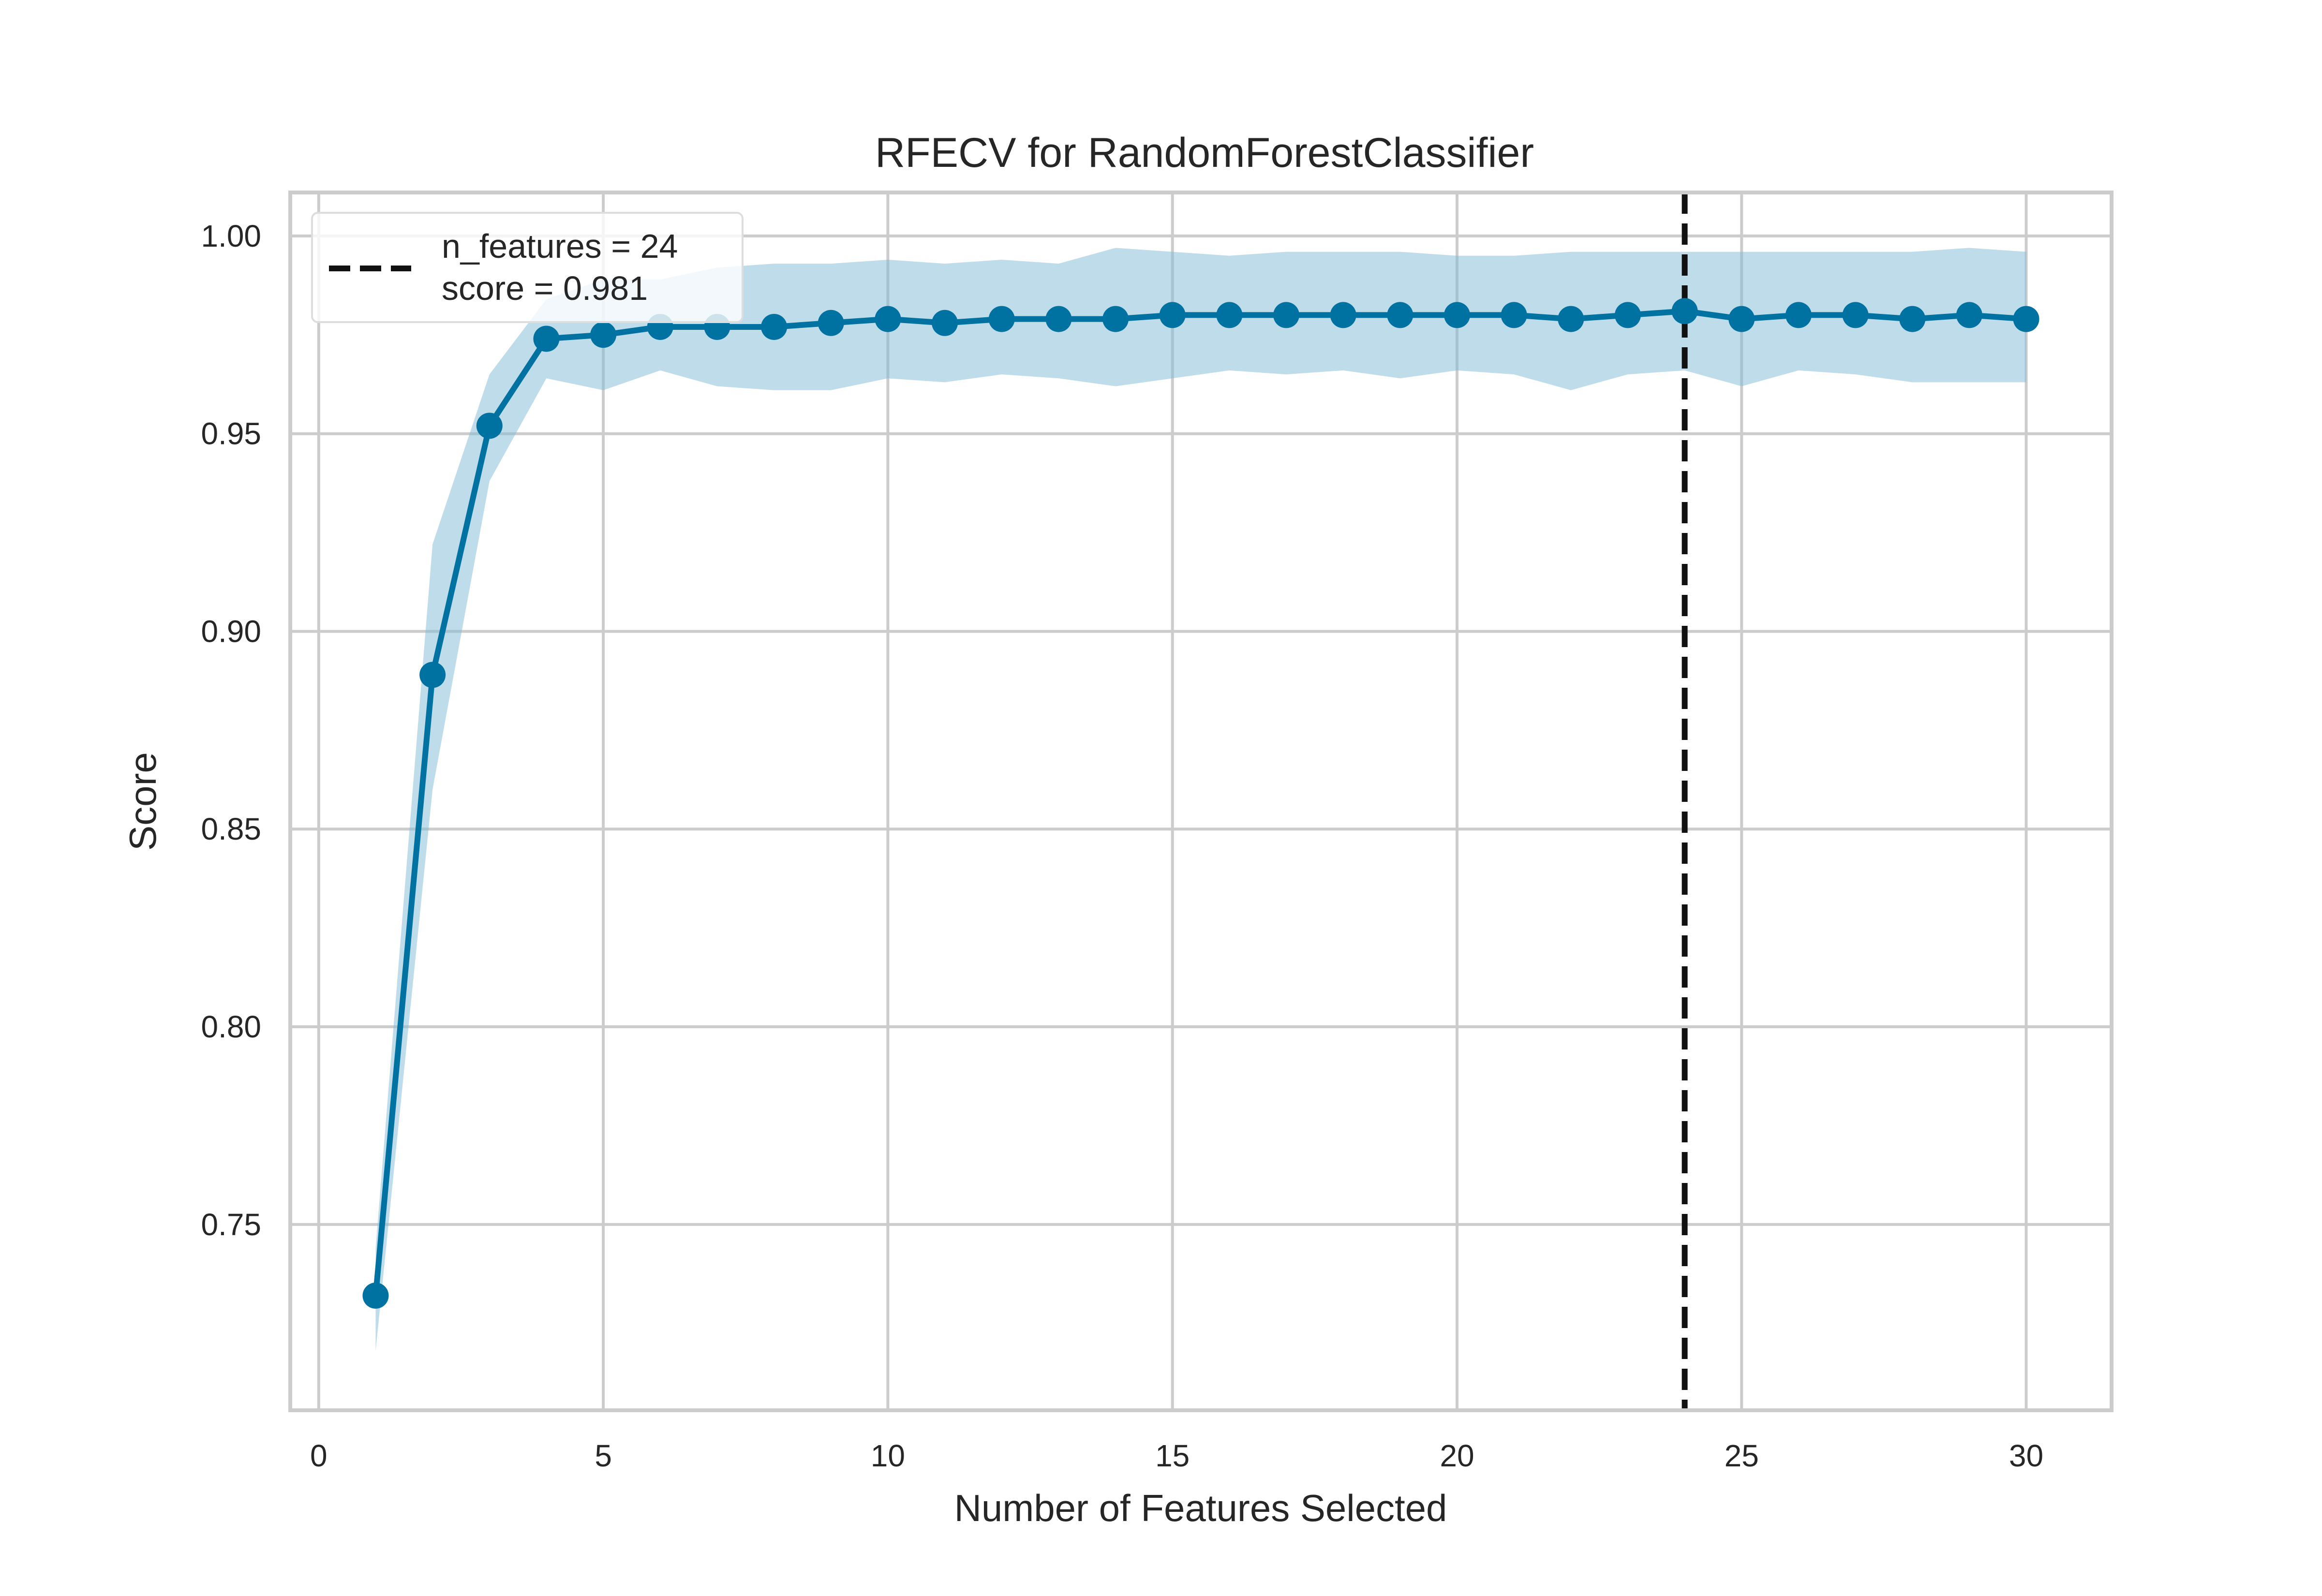 This screenshot has height=1596, width=2322. I want to click on x-tick-label: 0, so click(318, 1455).